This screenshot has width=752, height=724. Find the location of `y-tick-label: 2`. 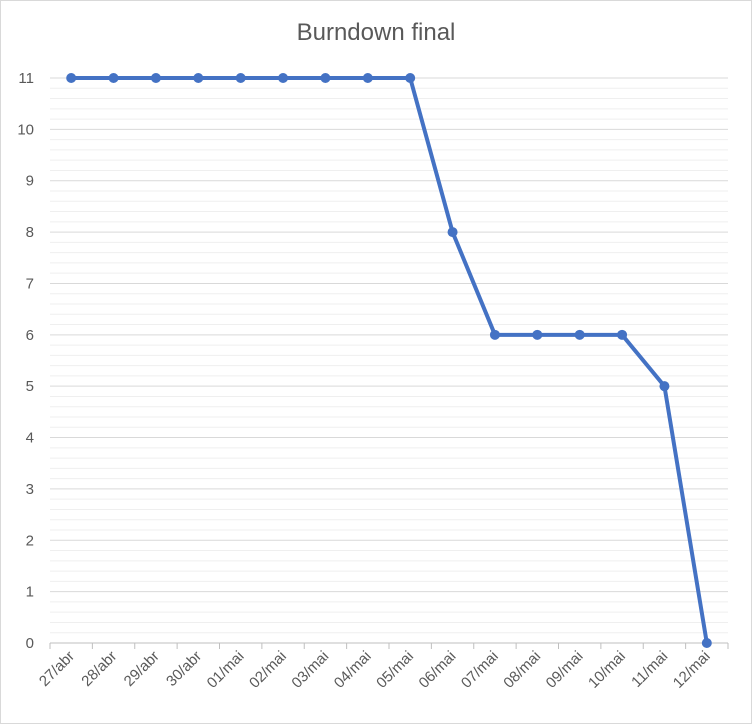

y-tick-label: 2 is located at coordinates (30, 540).